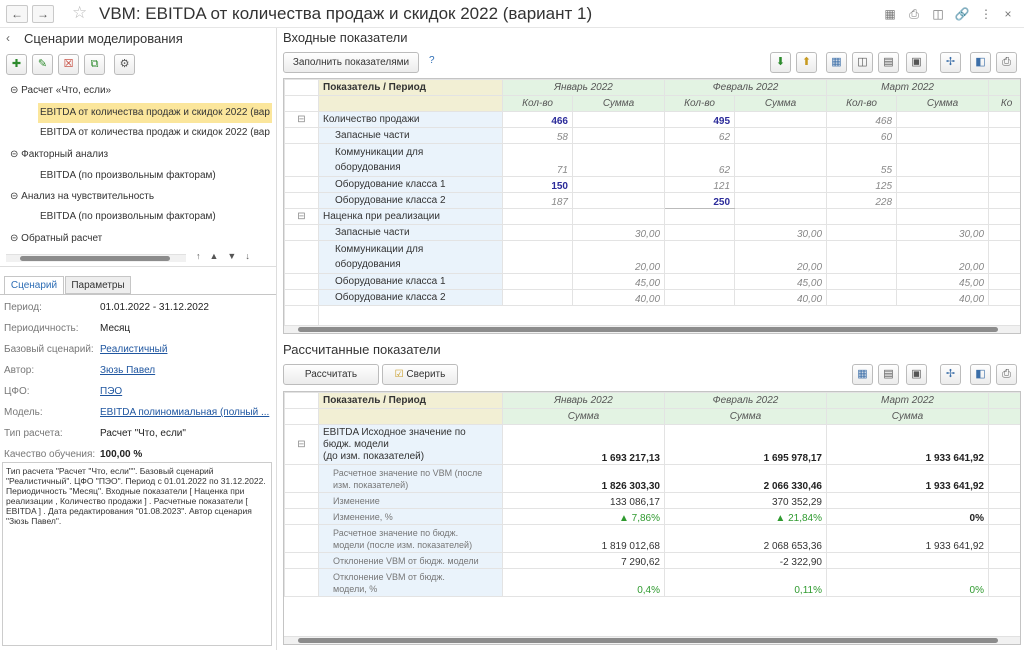 Image resolution: width=1024 pixels, height=650 pixels. I want to click on calc-settings-icon: ▤, so click(888, 374).